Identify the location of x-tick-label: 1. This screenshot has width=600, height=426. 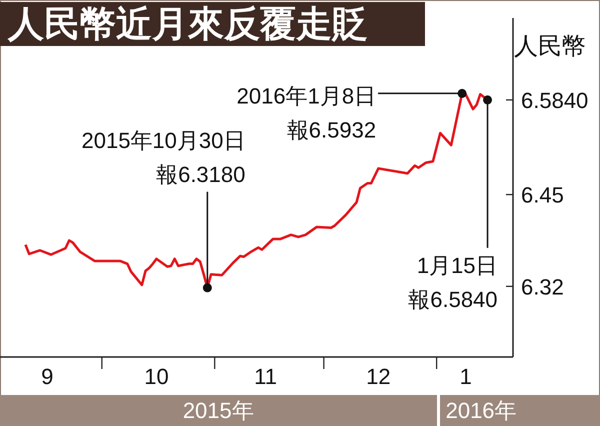
(466, 376).